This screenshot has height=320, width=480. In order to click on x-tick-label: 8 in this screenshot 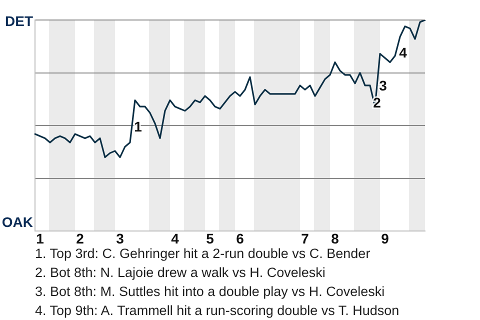, I will do `click(335, 238)`.